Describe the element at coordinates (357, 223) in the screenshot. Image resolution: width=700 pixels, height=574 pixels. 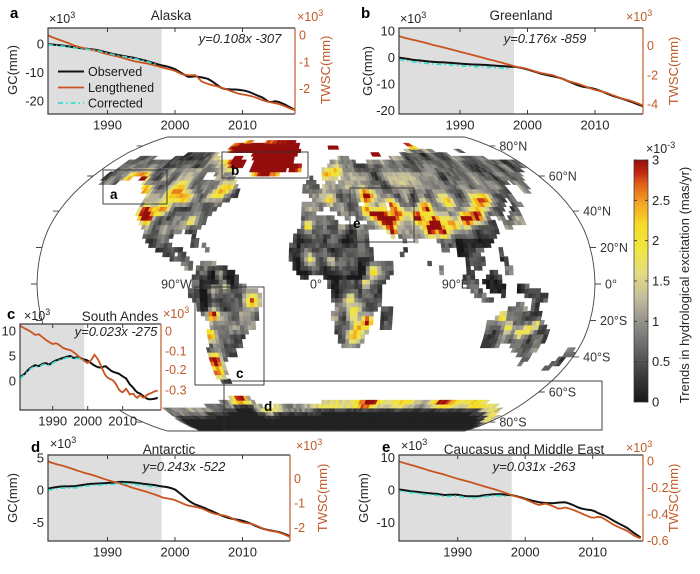
I see `svg-text: e` at that location.